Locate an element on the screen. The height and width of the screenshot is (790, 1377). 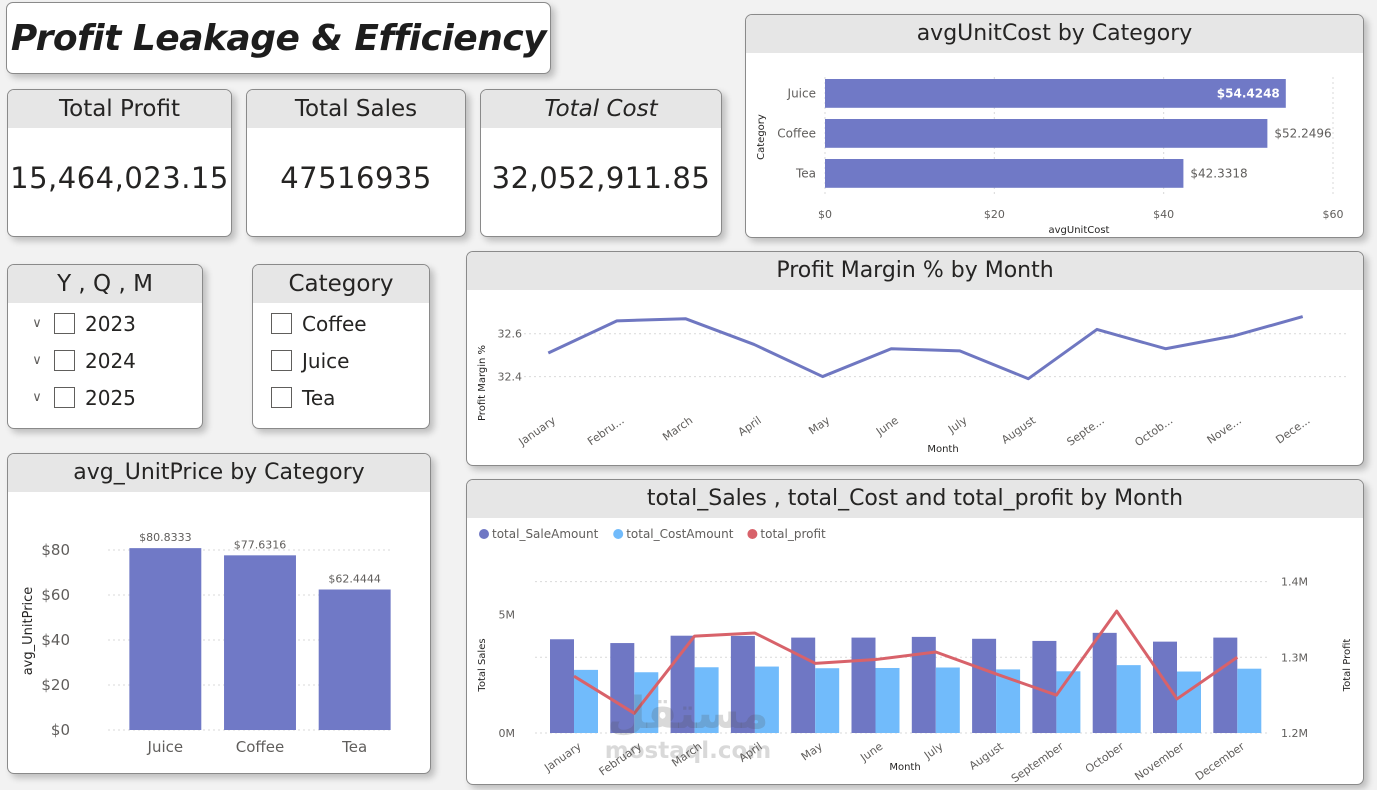
kpi-card-total-cost: Total Cost 32,052,911.85 is located at coordinates (601, 163).